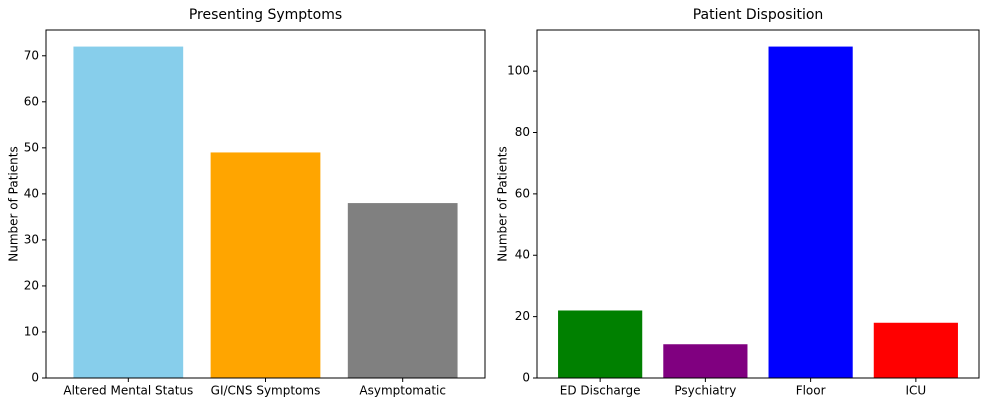 This screenshot has height=406, width=986. What do you see at coordinates (31, 147) in the screenshot?
I see `y-tick-label: 50` at bounding box center [31, 147].